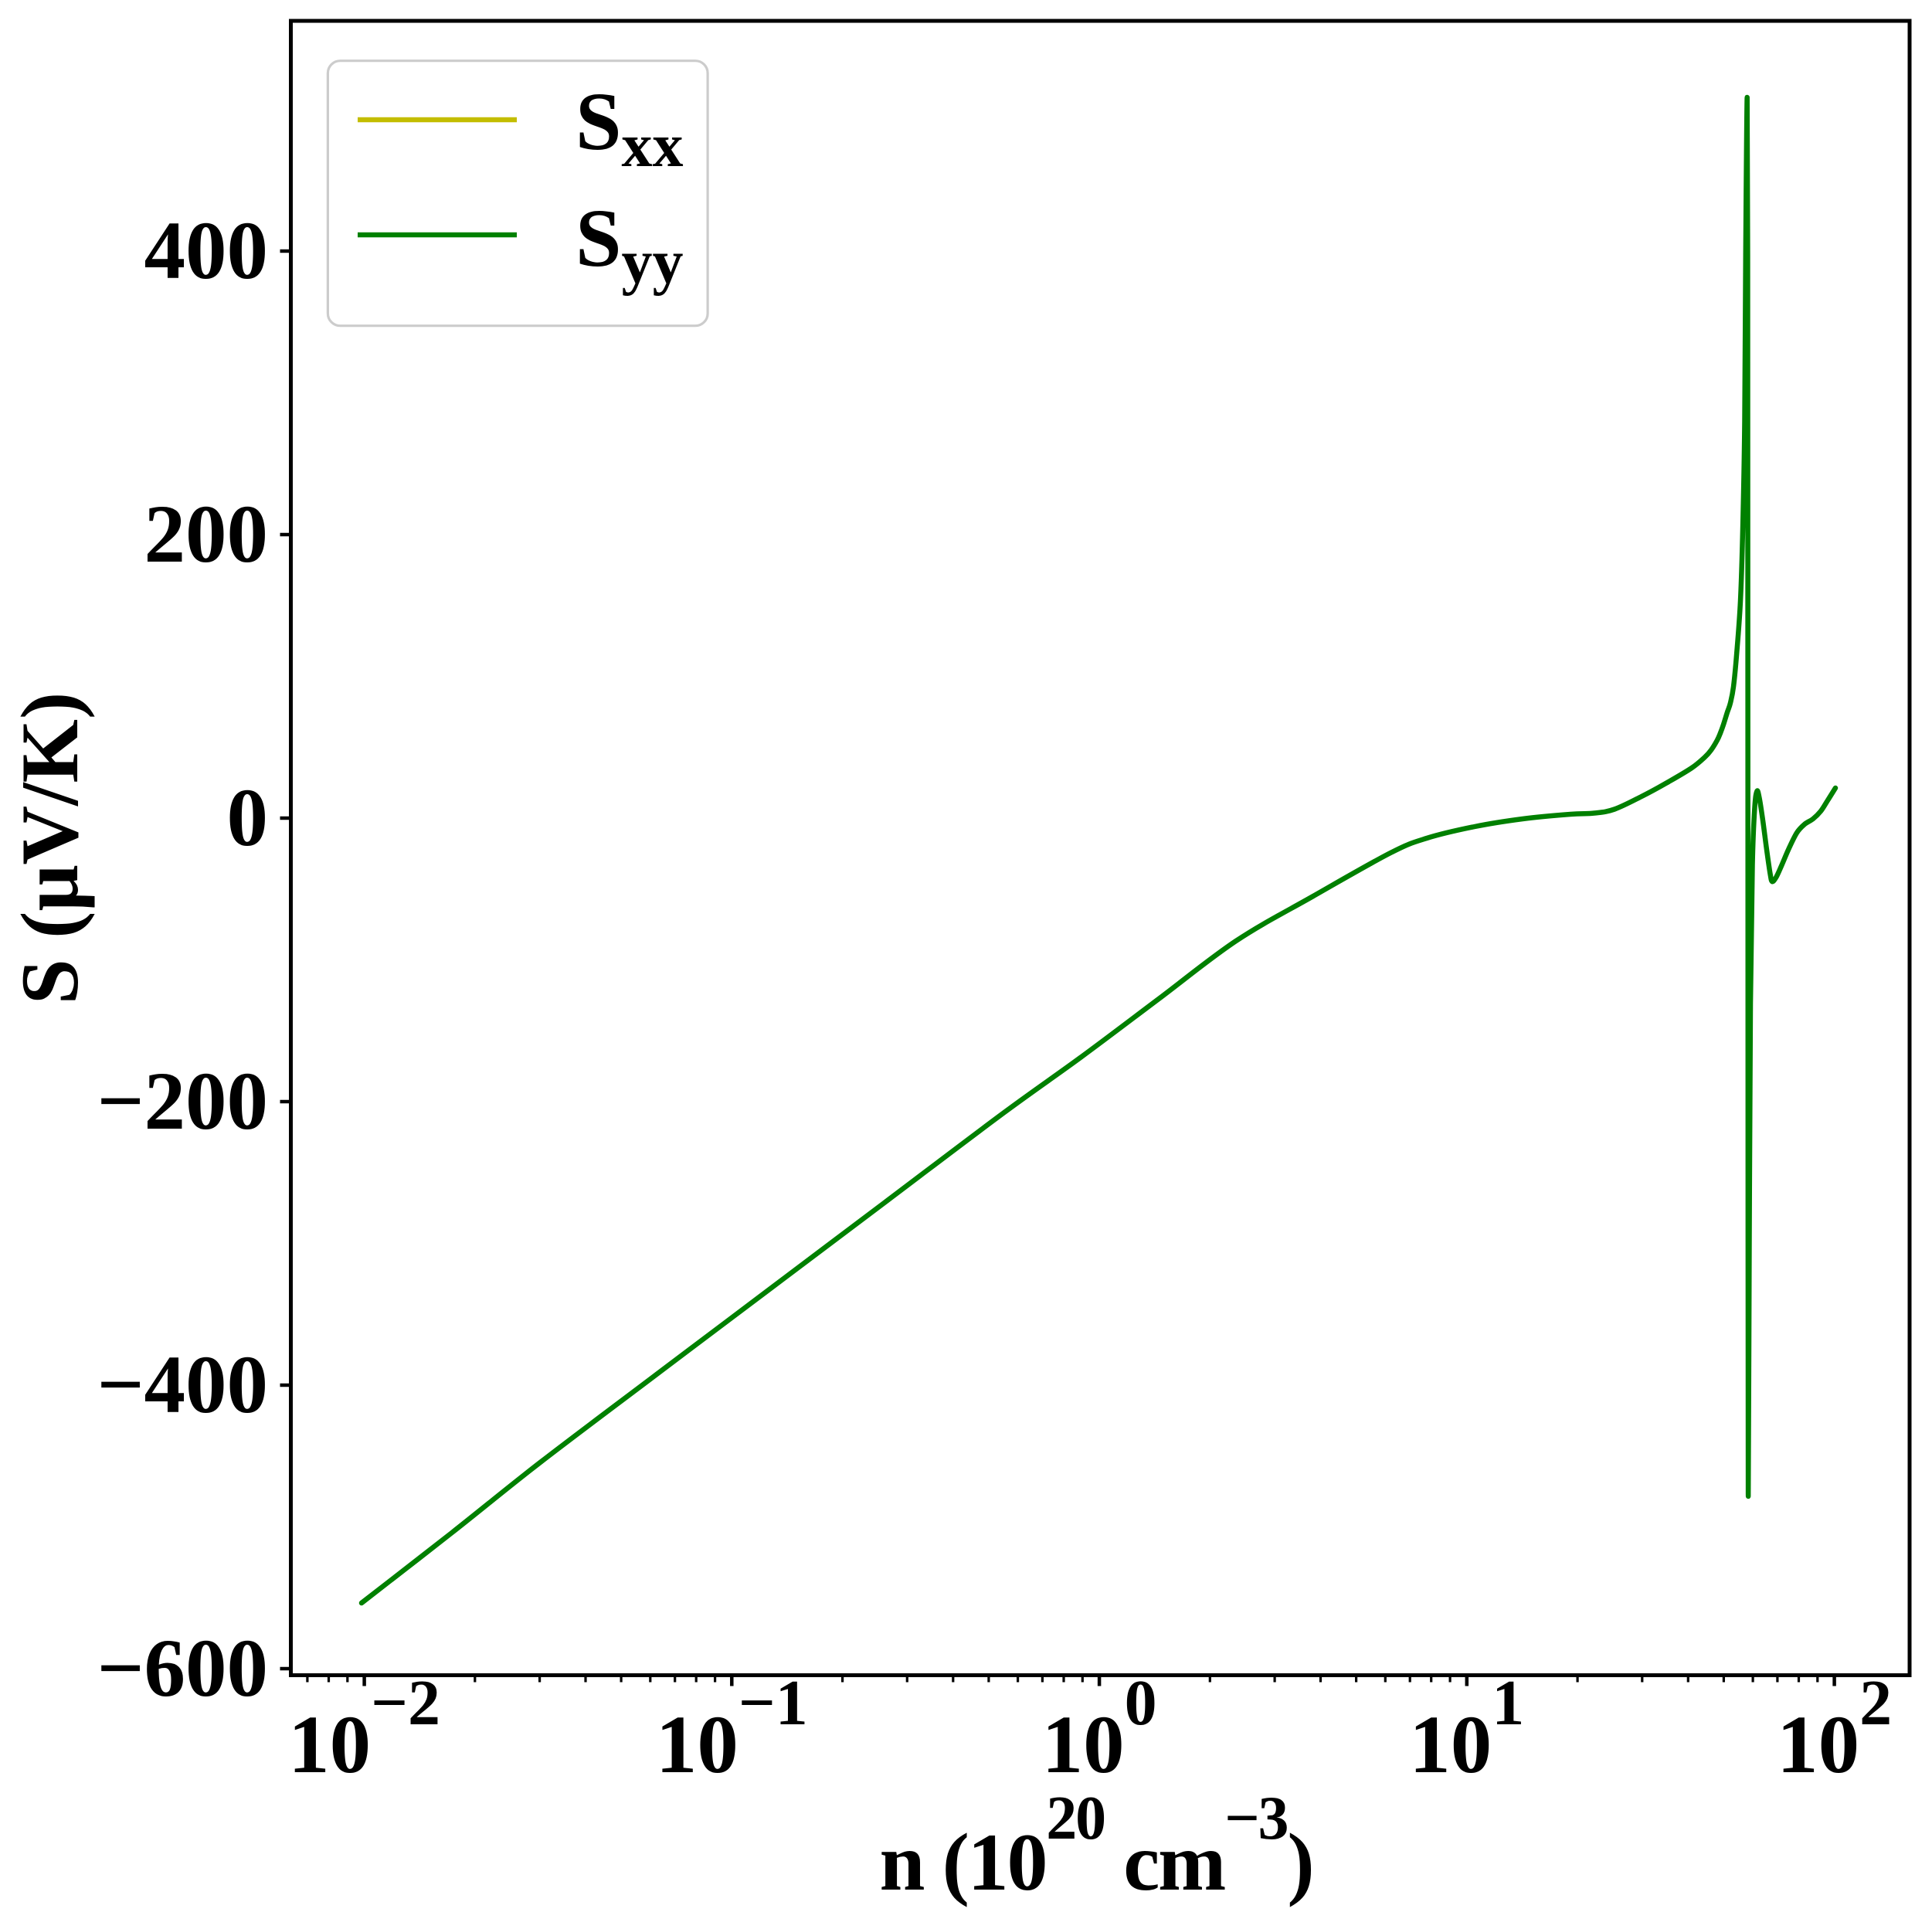 The height and width of the screenshot is (1929, 1932). Describe the element at coordinates (206, 251) in the screenshot. I see `svg-text: 400` at that location.